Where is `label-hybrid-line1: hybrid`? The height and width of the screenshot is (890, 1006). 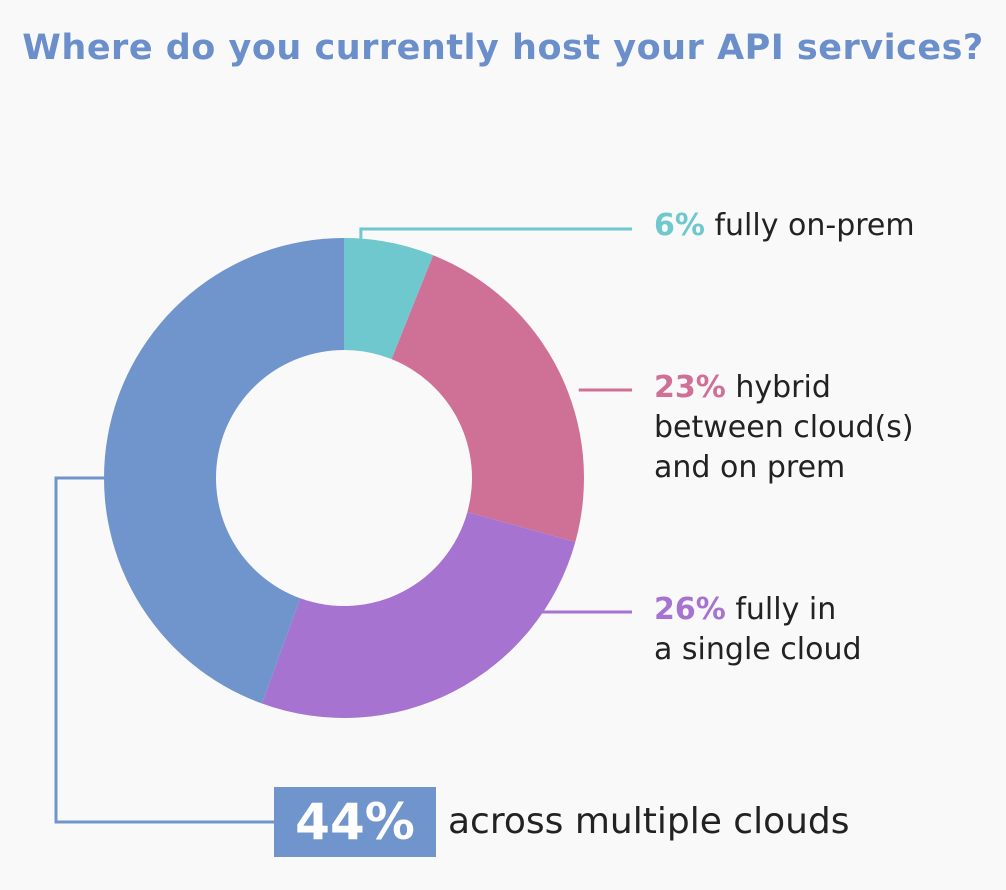
label-hybrid-line1: hybrid is located at coordinates (778, 387).